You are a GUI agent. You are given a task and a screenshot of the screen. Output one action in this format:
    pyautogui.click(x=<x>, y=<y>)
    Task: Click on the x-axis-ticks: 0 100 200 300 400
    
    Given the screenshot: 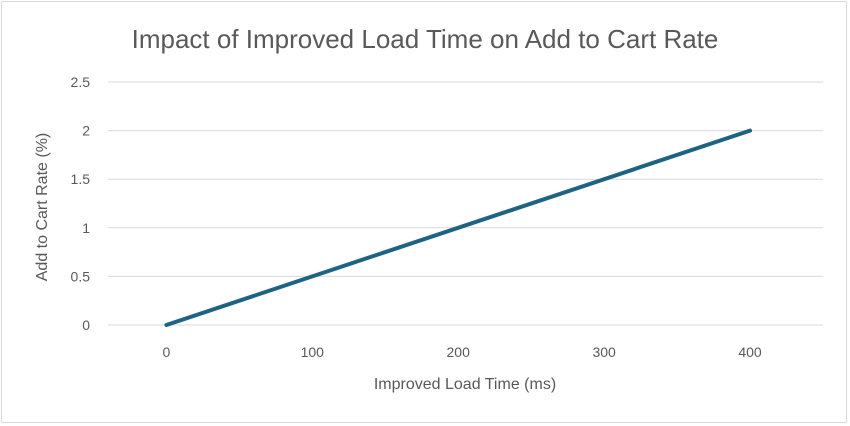 What is the action you would take?
    pyautogui.click(x=461, y=352)
    